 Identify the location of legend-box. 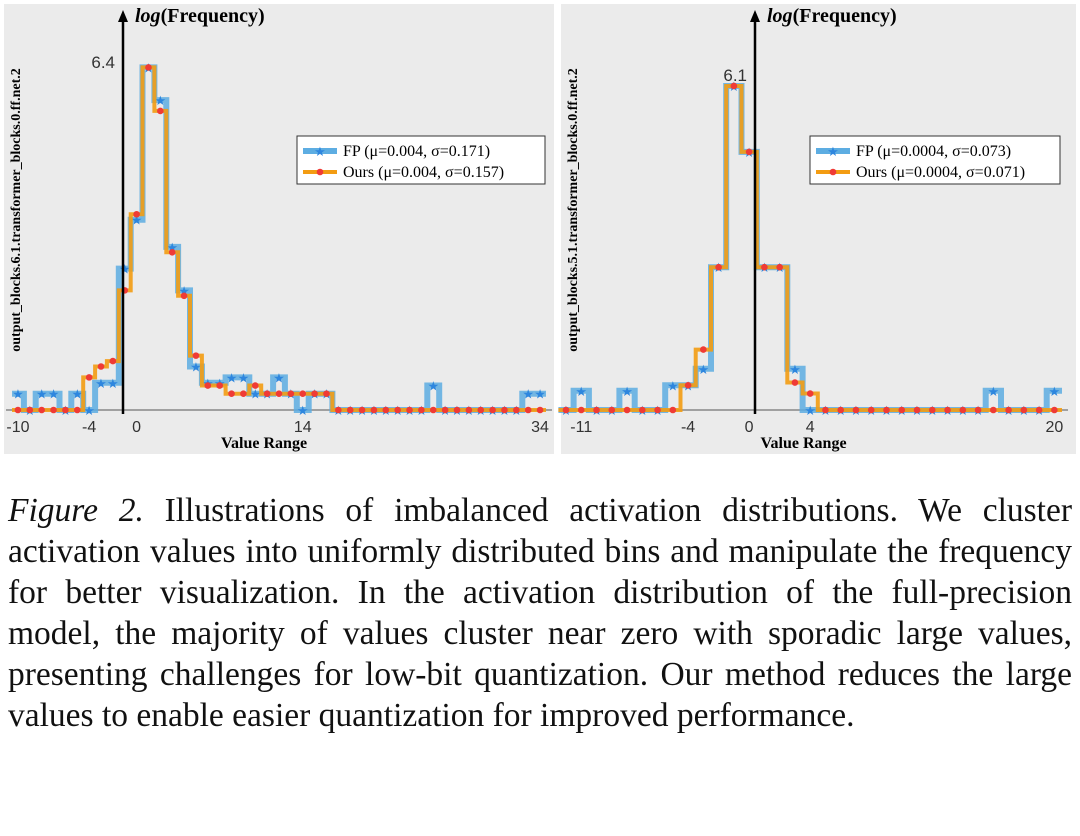
(421, 160).